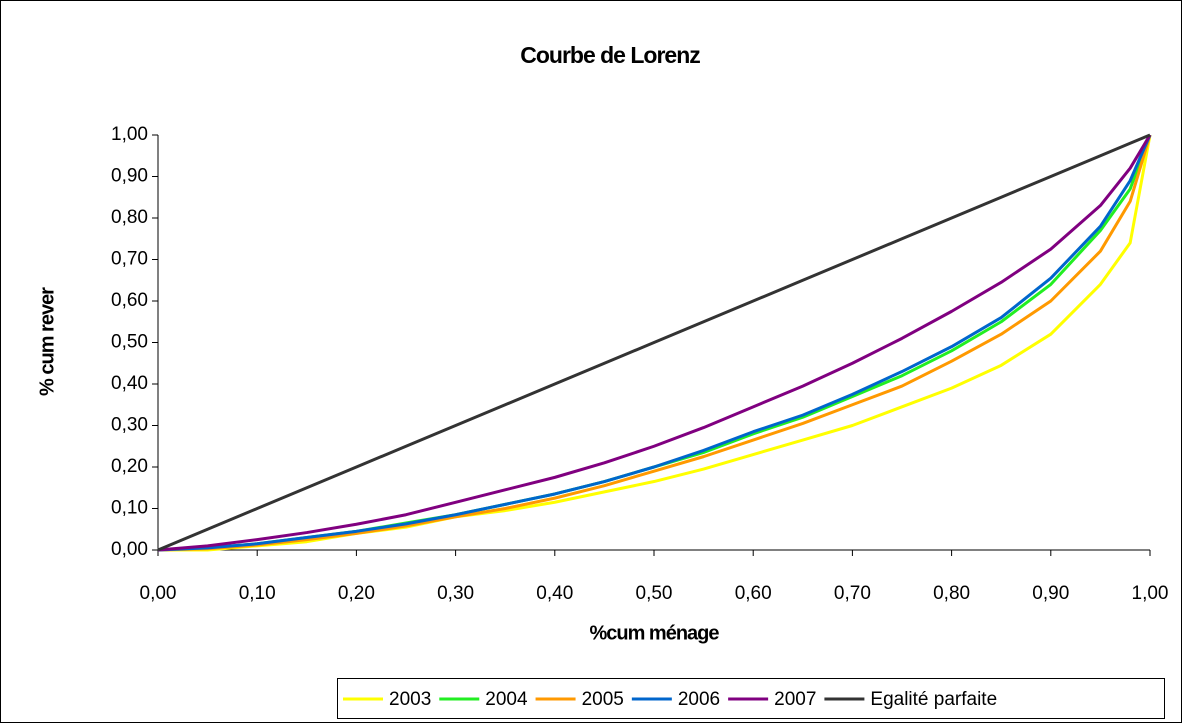  What do you see at coordinates (603, 699) in the screenshot?
I see `legend-label: 2005` at bounding box center [603, 699].